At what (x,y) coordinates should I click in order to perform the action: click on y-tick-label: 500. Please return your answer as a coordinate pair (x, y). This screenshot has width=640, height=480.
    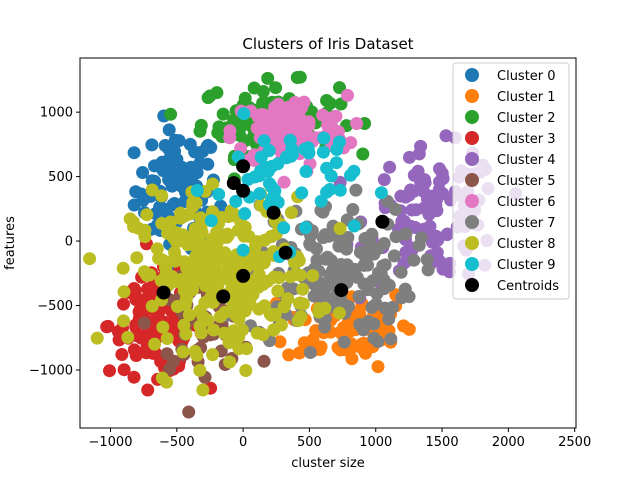
    Looking at the image, I should click on (60, 177).